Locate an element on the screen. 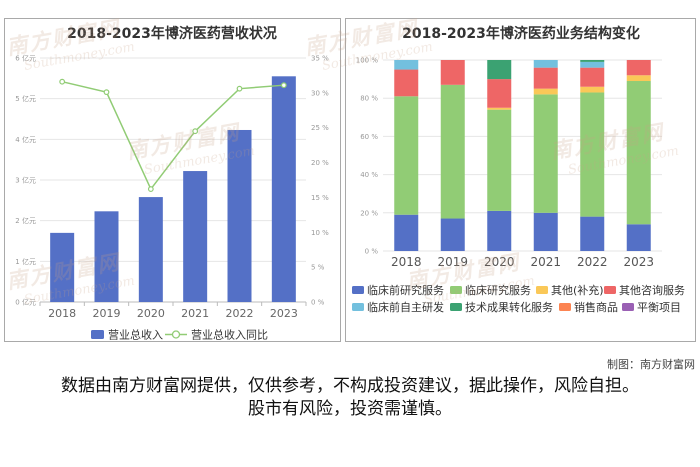 The image size is (700, 467). y-left-tick-label: 3 亿元 is located at coordinates (25, 180).